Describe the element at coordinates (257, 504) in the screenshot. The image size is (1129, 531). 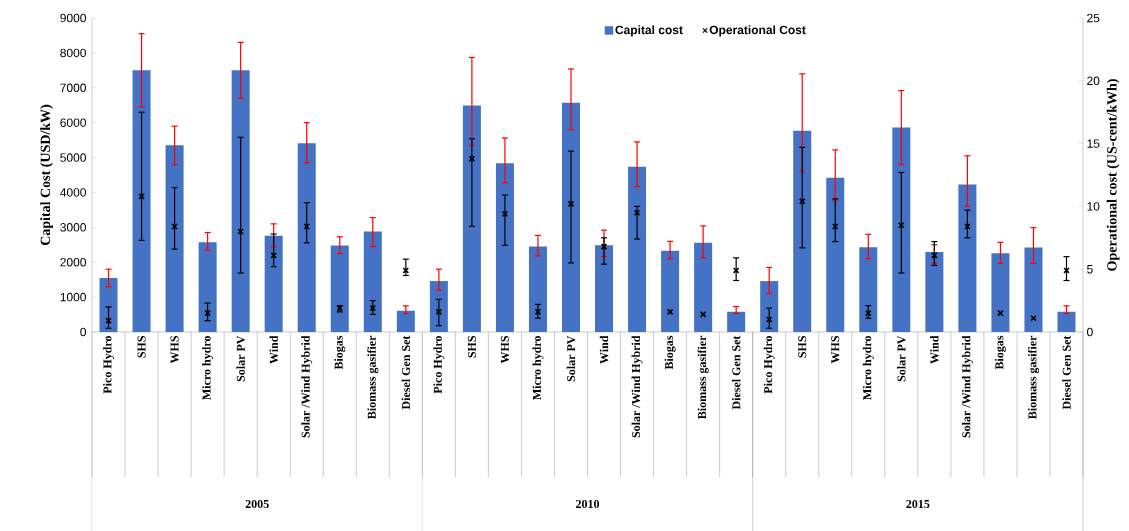
I see `text: 2005` at that location.